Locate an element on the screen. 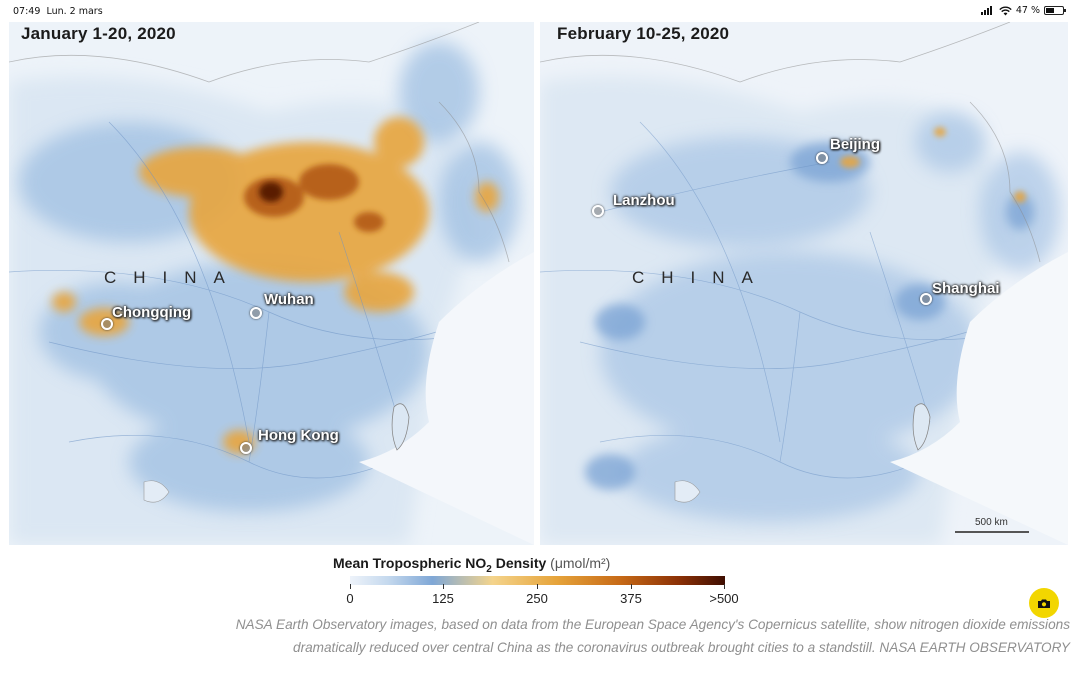 Image resolution: width=1080 pixels, height=674 pixels. legend-label: 250 is located at coordinates (537, 598).